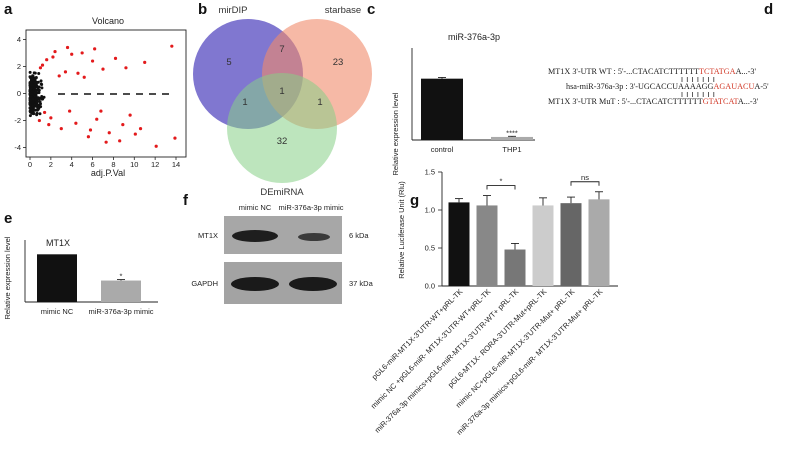 The image size is (800, 465). Describe the element at coordinates (204, 283) in the screenshot. I see `blot-row-label-gapdh: GAPDH` at that location.